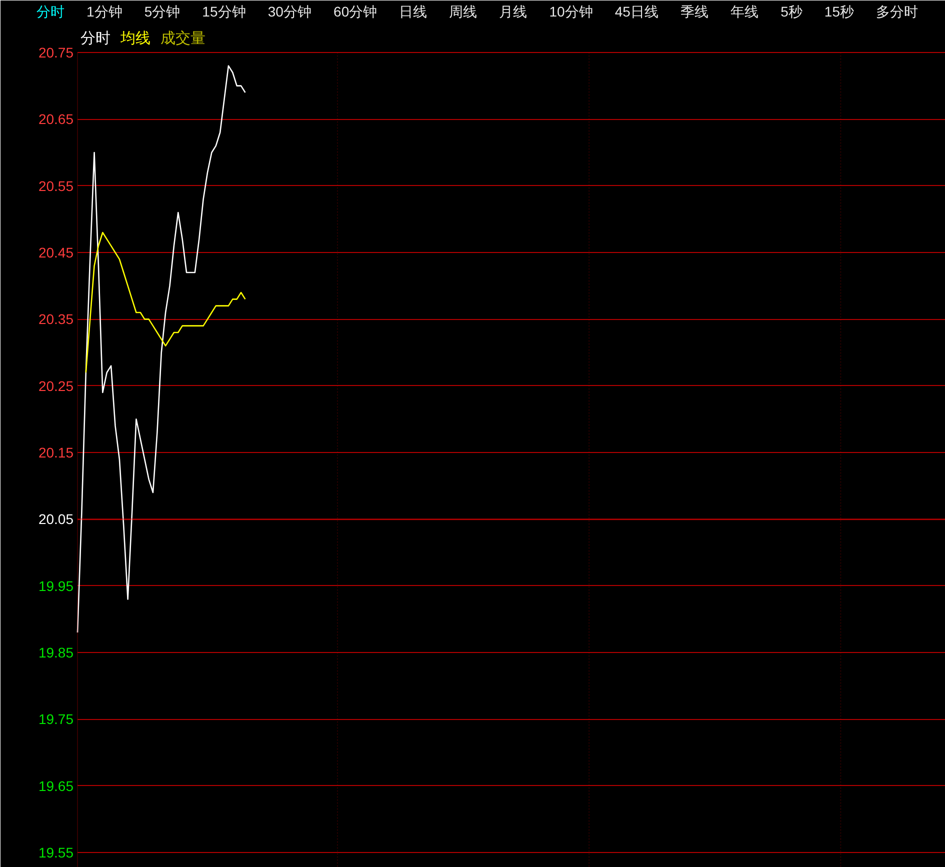  What do you see at coordinates (791, 12) in the screenshot?
I see `text: 5秒` at bounding box center [791, 12].